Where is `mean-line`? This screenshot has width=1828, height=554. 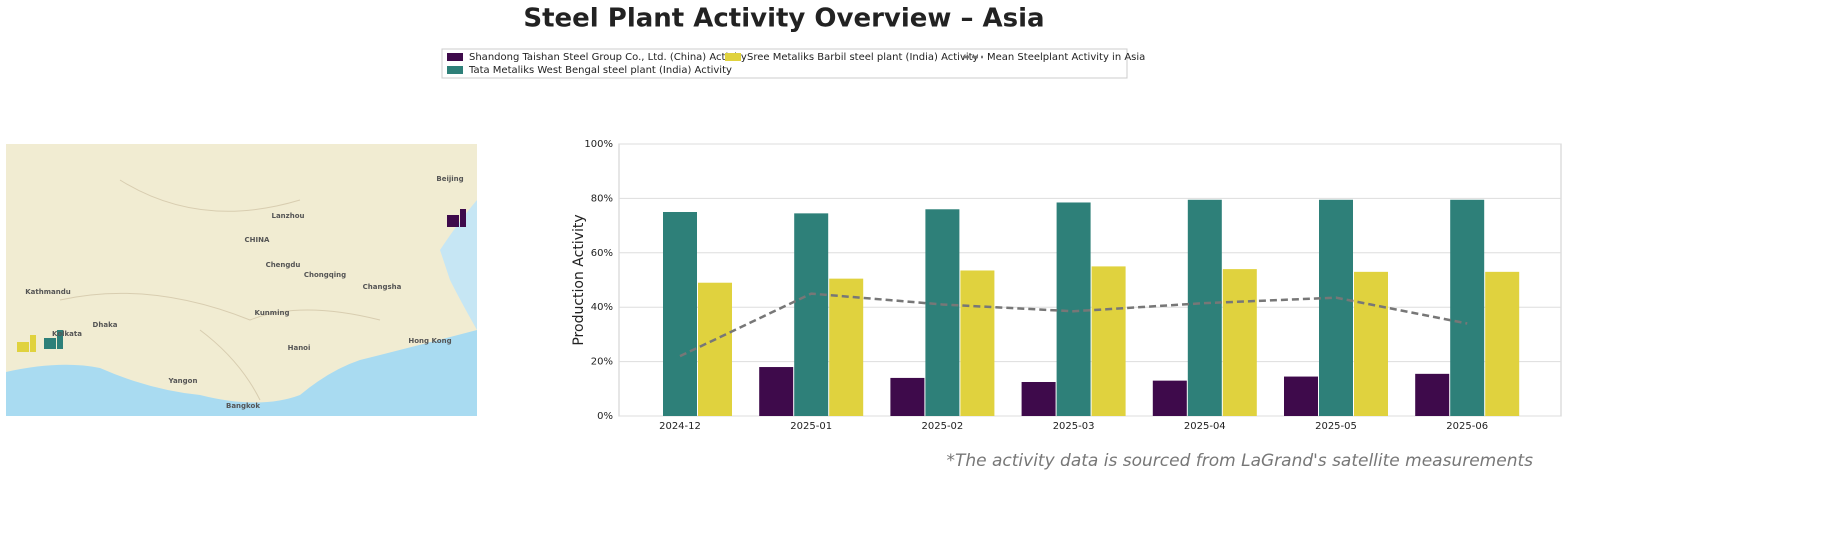 mean-line is located at coordinates (1073, 325).